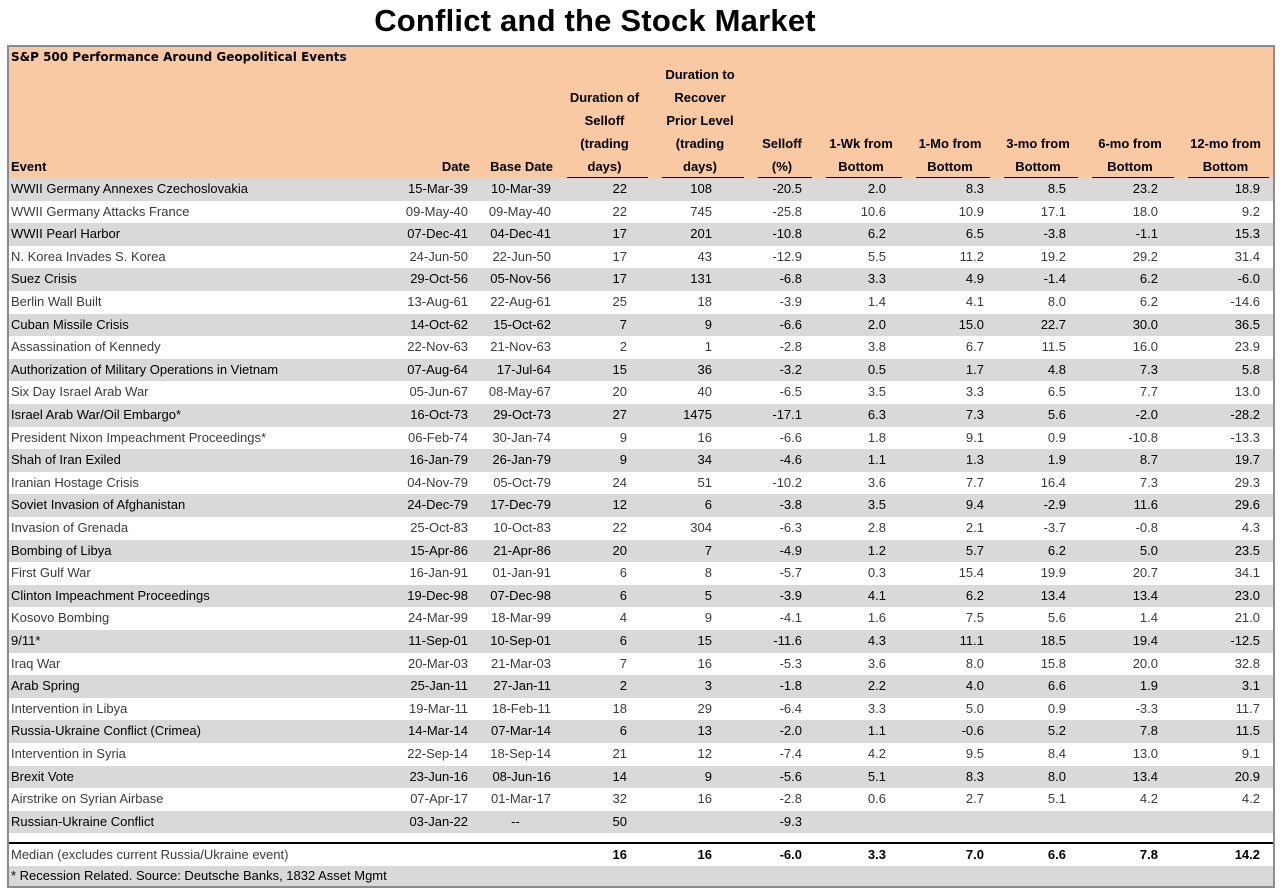  I want to click on cell-base: 05-Nov-56, so click(520, 279).